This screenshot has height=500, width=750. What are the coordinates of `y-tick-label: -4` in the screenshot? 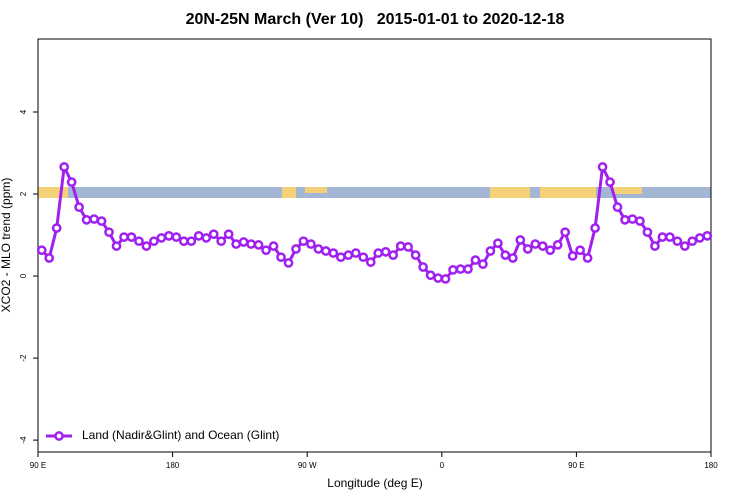 It's located at (23, 440).